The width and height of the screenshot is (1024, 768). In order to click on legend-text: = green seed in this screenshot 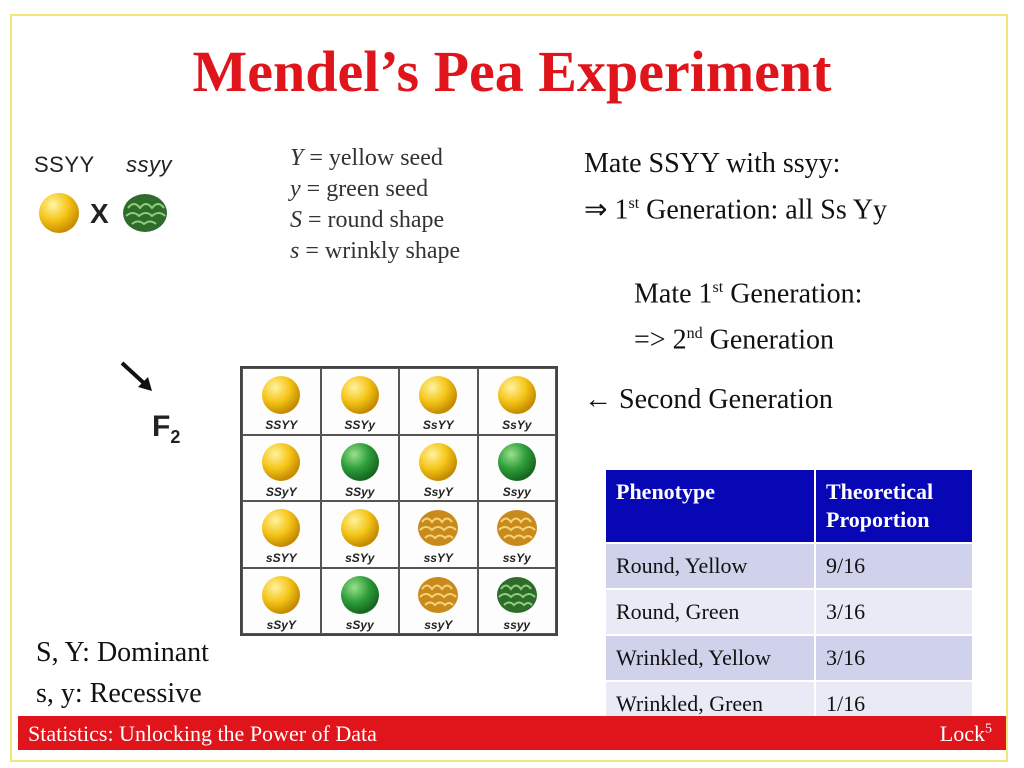, I will do `click(364, 189)`.